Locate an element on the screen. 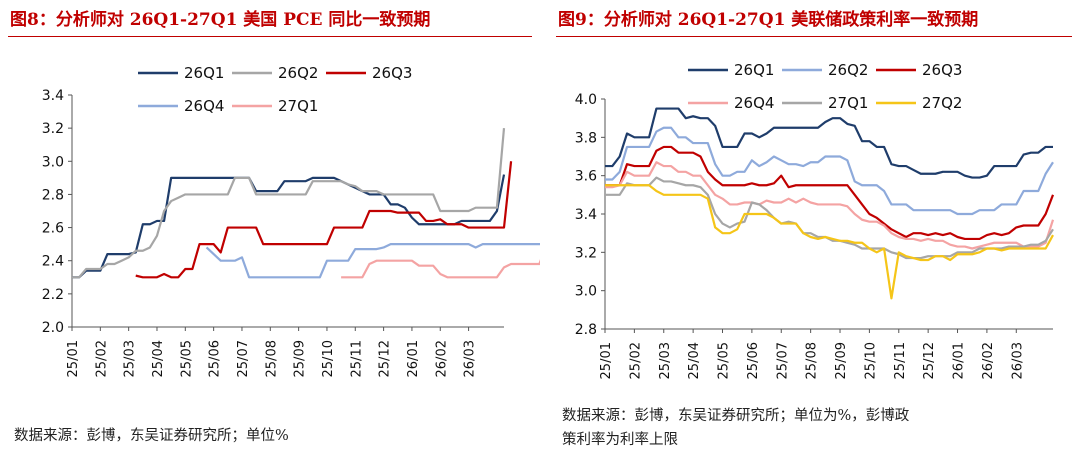 The height and width of the screenshot is (464, 1080). right-source-line-2: 策利率为利率上限 is located at coordinates (620, 440).